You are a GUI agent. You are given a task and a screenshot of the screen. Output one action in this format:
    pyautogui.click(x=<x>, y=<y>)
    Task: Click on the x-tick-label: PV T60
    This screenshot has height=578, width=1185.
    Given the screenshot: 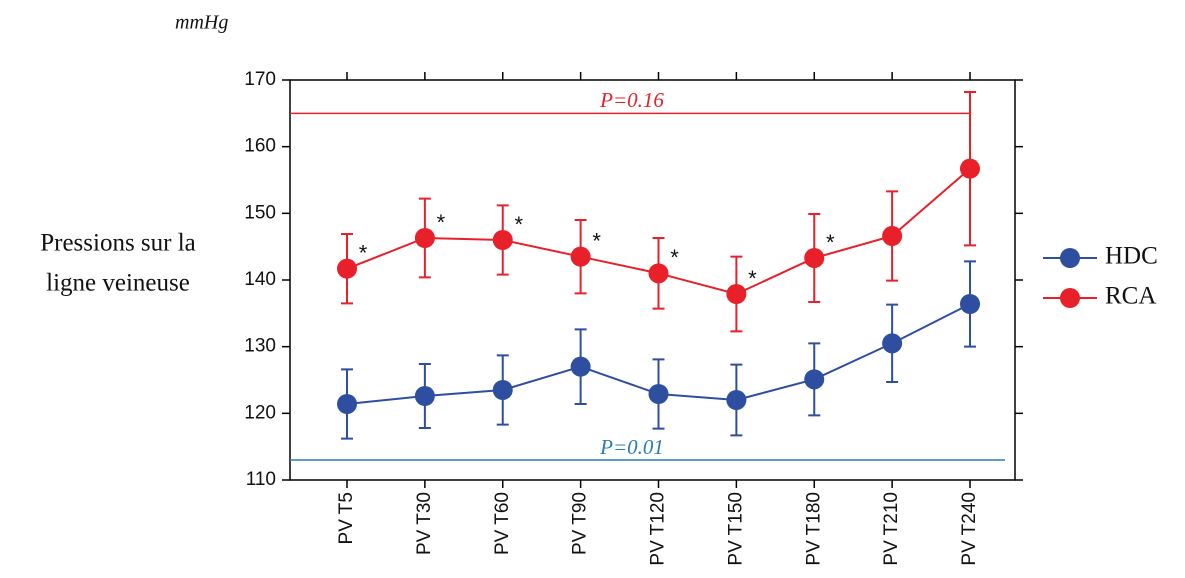 What is the action you would take?
    pyautogui.click(x=502, y=523)
    